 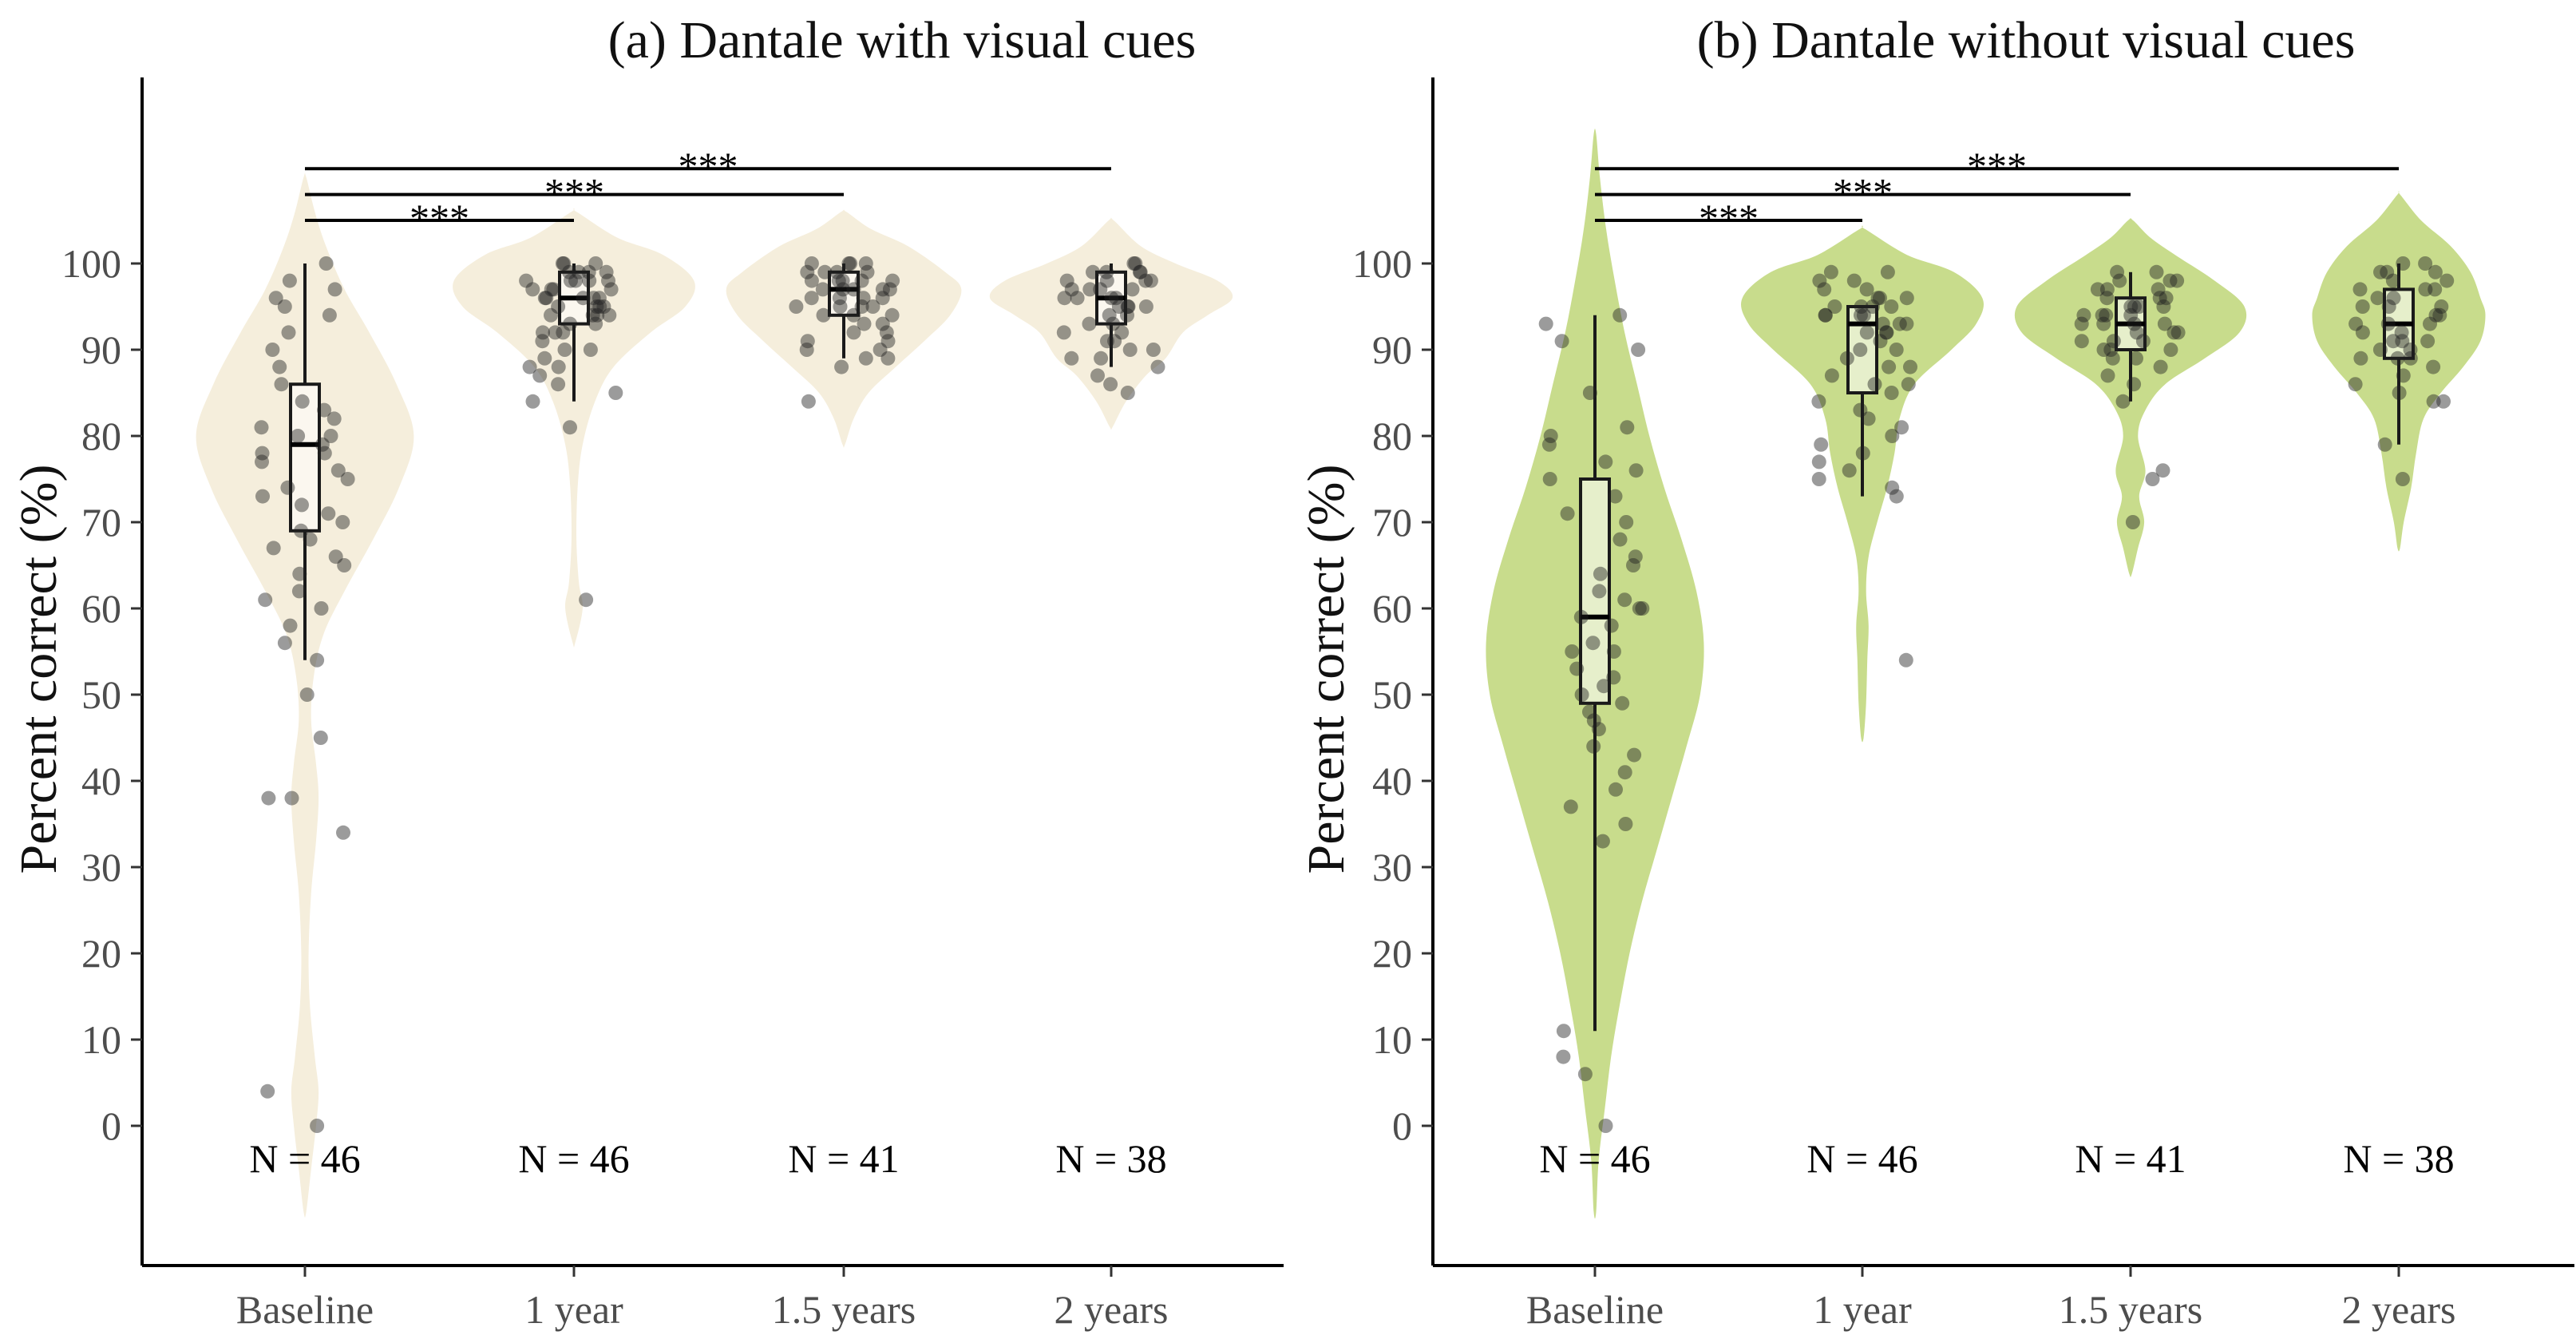 I want to click on panel-b-n-label: N = 46, so click(x=1861, y=1158).